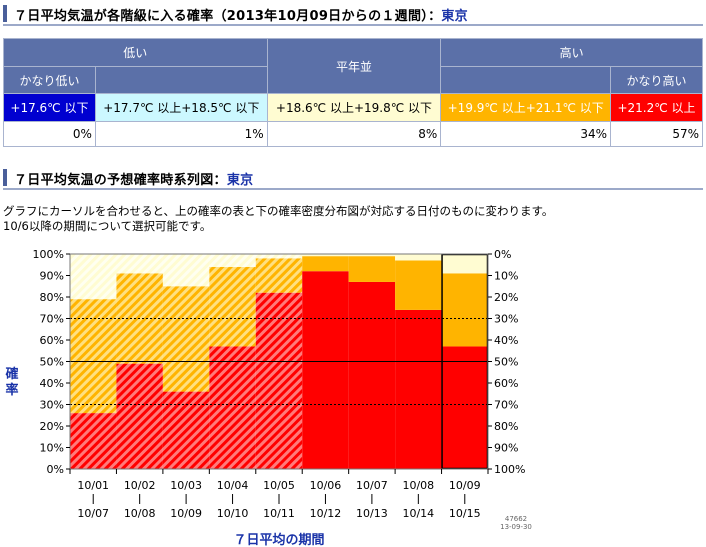 The height and width of the screenshot is (547, 706). I want to click on y-tick-label-right: 50%, so click(506, 362).